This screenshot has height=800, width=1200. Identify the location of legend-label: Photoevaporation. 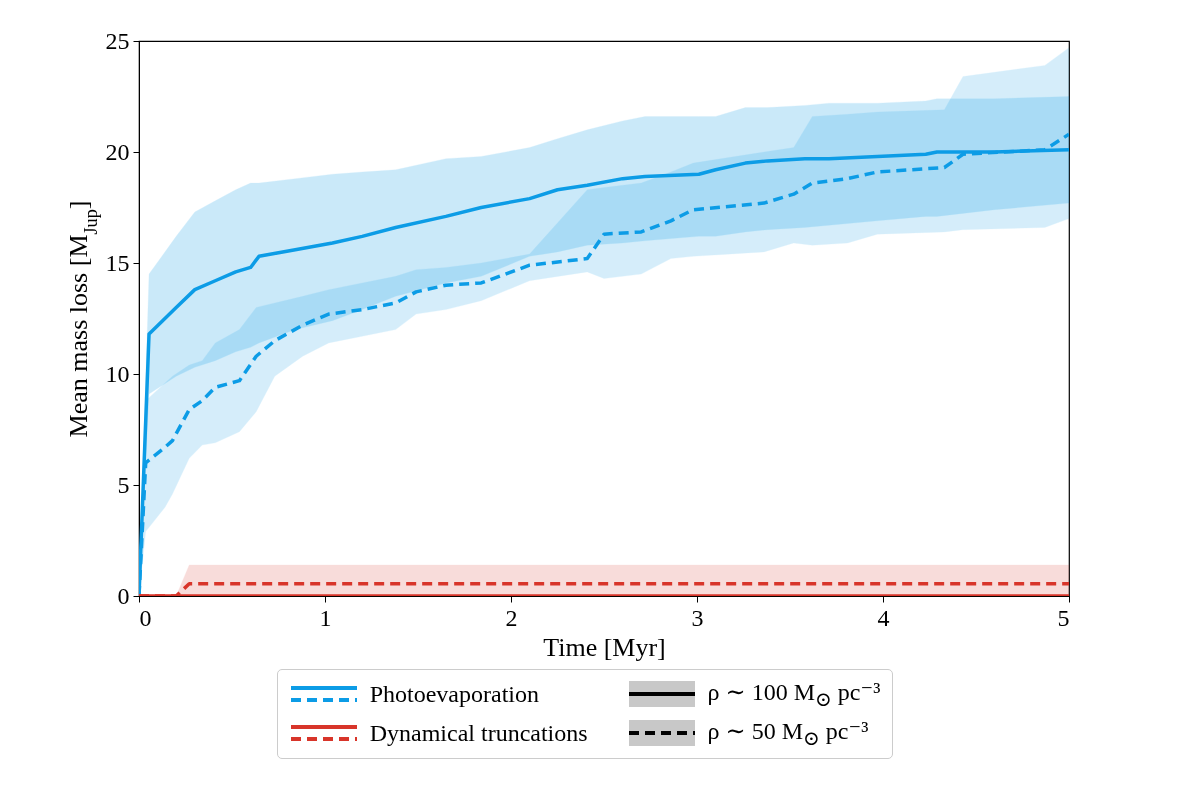
(454, 694).